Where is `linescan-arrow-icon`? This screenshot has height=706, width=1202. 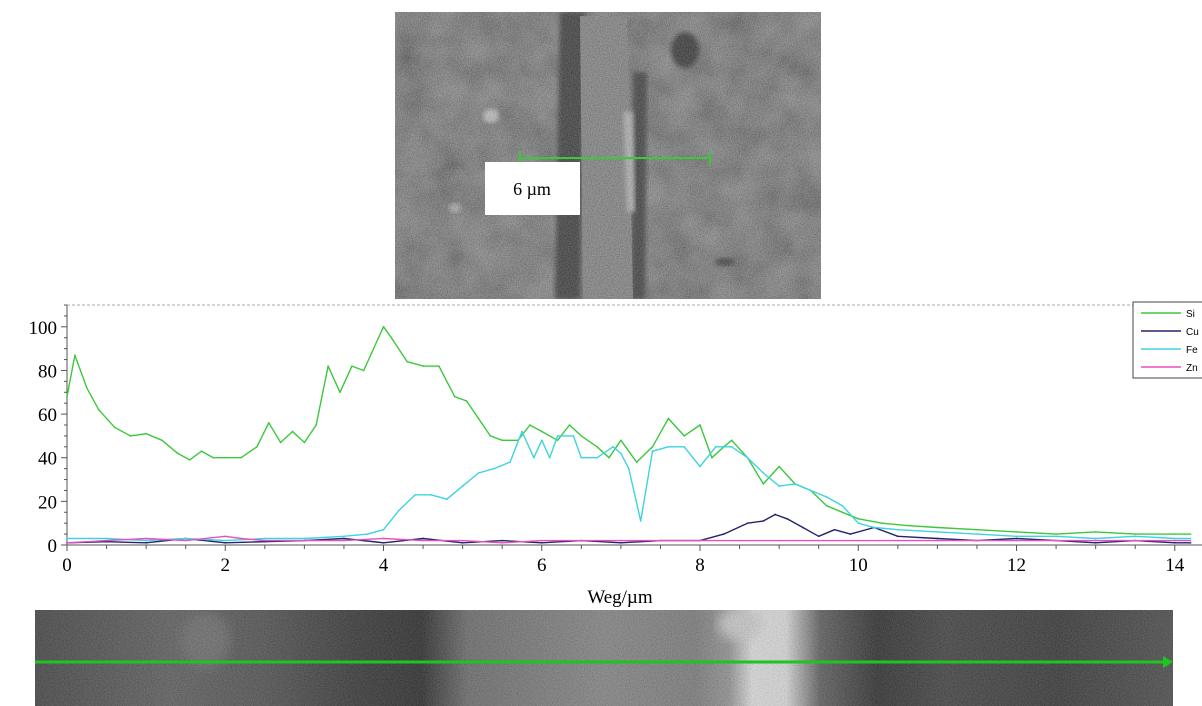
linescan-arrow-icon is located at coordinates (1168, 662).